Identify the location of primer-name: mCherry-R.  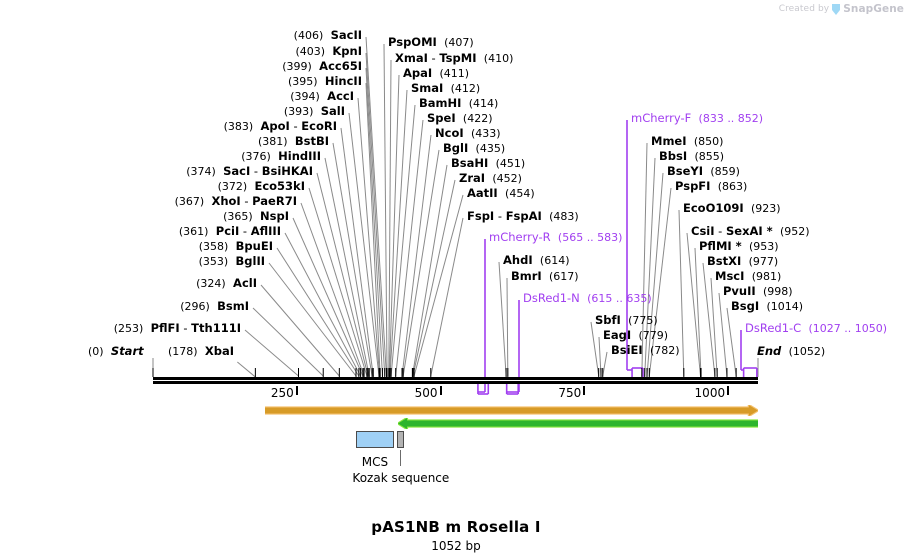
(520, 237).